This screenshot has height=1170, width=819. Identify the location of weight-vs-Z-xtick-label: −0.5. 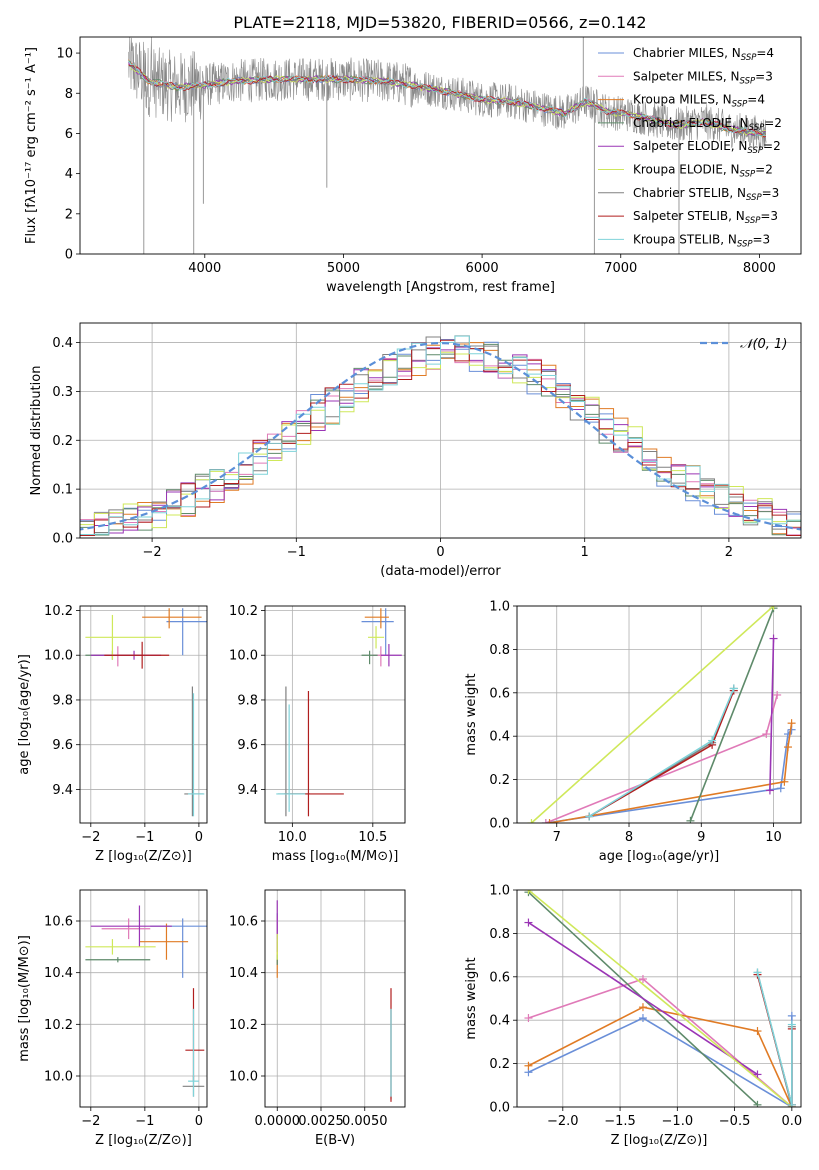
(735, 1121).